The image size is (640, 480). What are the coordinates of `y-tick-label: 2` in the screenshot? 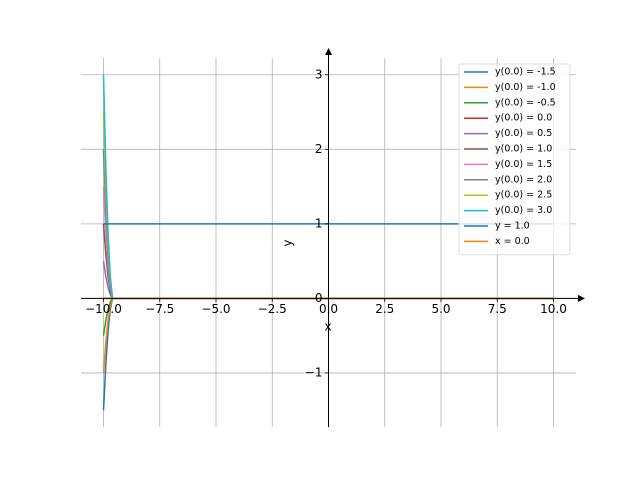 It's located at (319, 149).